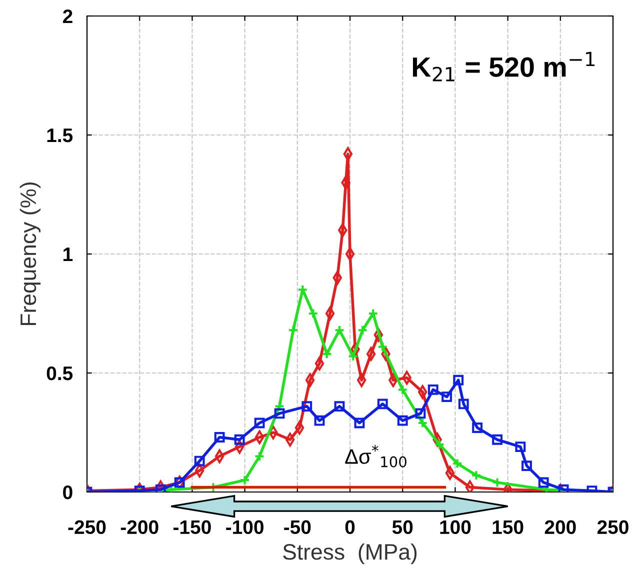 This screenshot has height=586, width=639. I want to click on y-tick-label: 1, so click(68, 255).